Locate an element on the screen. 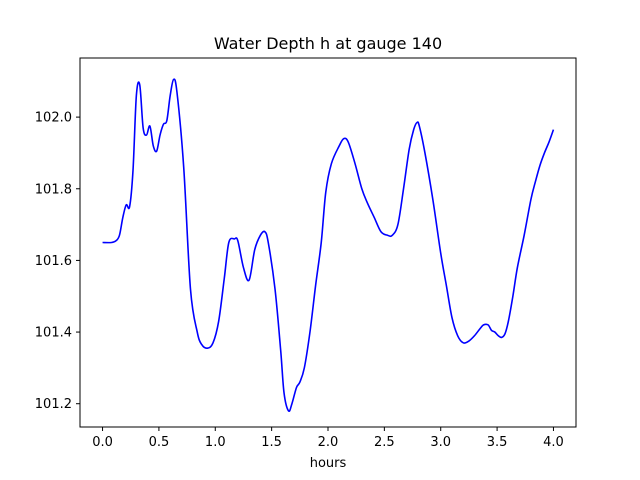  chart-title: Water Depth h at gauge 140 is located at coordinates (328, 43).